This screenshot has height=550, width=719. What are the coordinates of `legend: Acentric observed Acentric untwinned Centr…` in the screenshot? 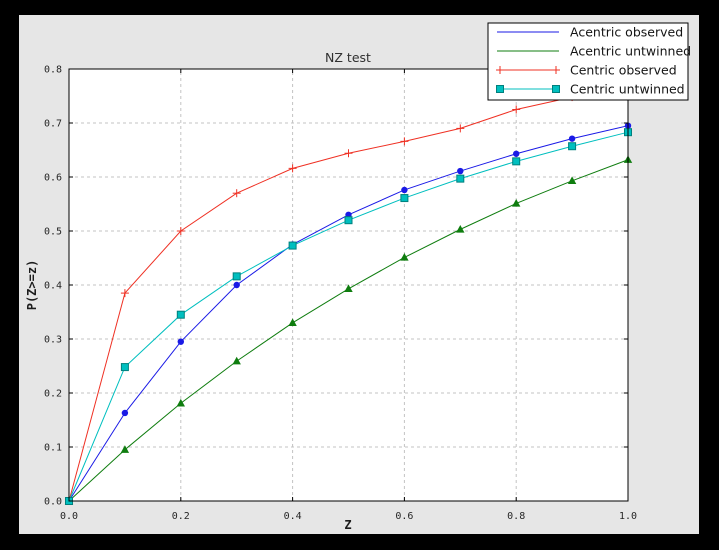 It's located at (589, 61).